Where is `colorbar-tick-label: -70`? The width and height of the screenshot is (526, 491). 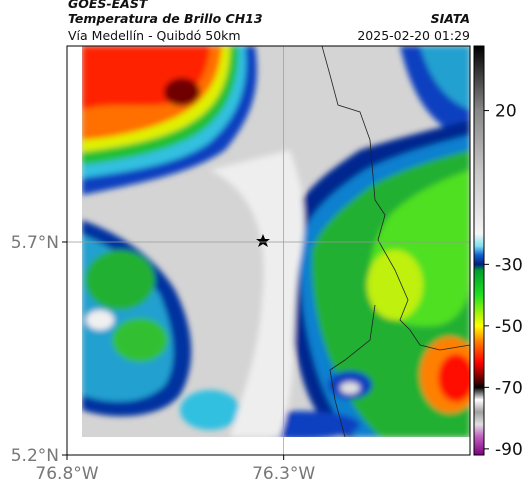
colorbar-tick-label: -70 is located at coordinates (509, 388).